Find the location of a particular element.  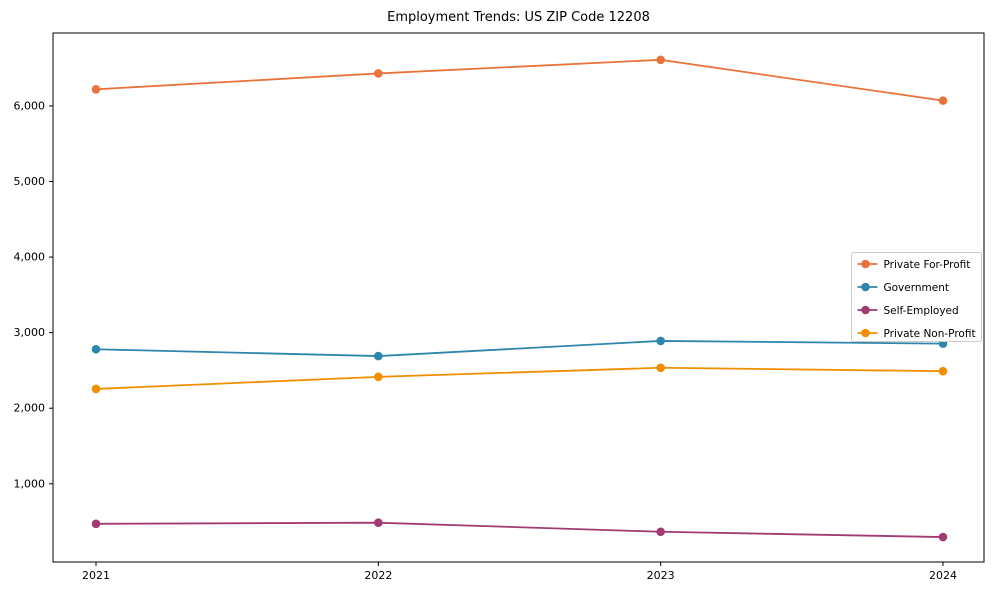

legend-entry: Self-Employed is located at coordinates (908, 311).